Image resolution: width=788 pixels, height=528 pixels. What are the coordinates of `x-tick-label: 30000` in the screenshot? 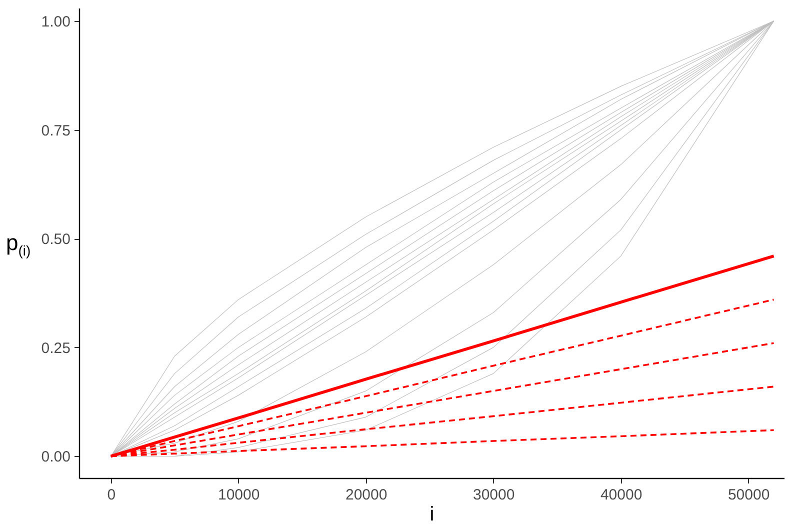 It's located at (493, 495).